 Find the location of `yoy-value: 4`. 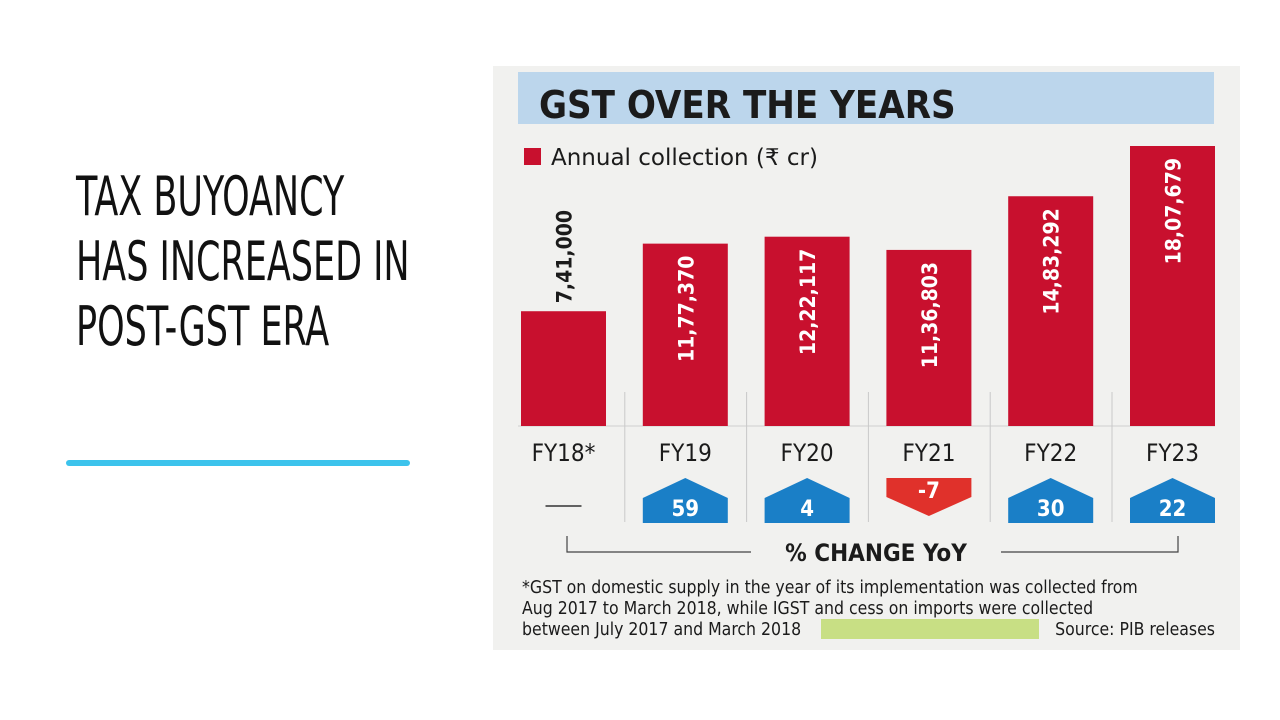

yoy-value: 4 is located at coordinates (807, 509).